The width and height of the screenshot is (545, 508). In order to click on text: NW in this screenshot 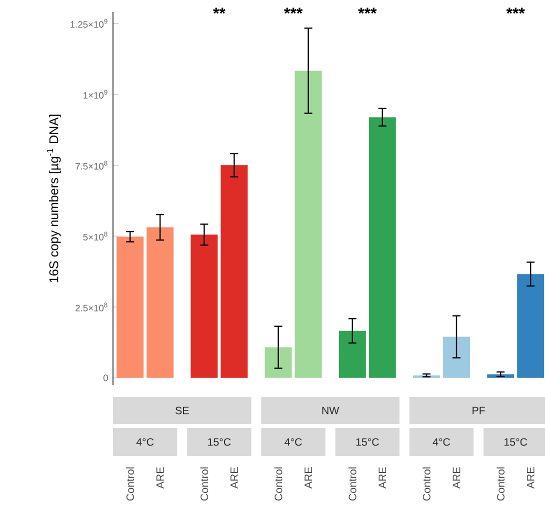, I will do `click(331, 410)`.